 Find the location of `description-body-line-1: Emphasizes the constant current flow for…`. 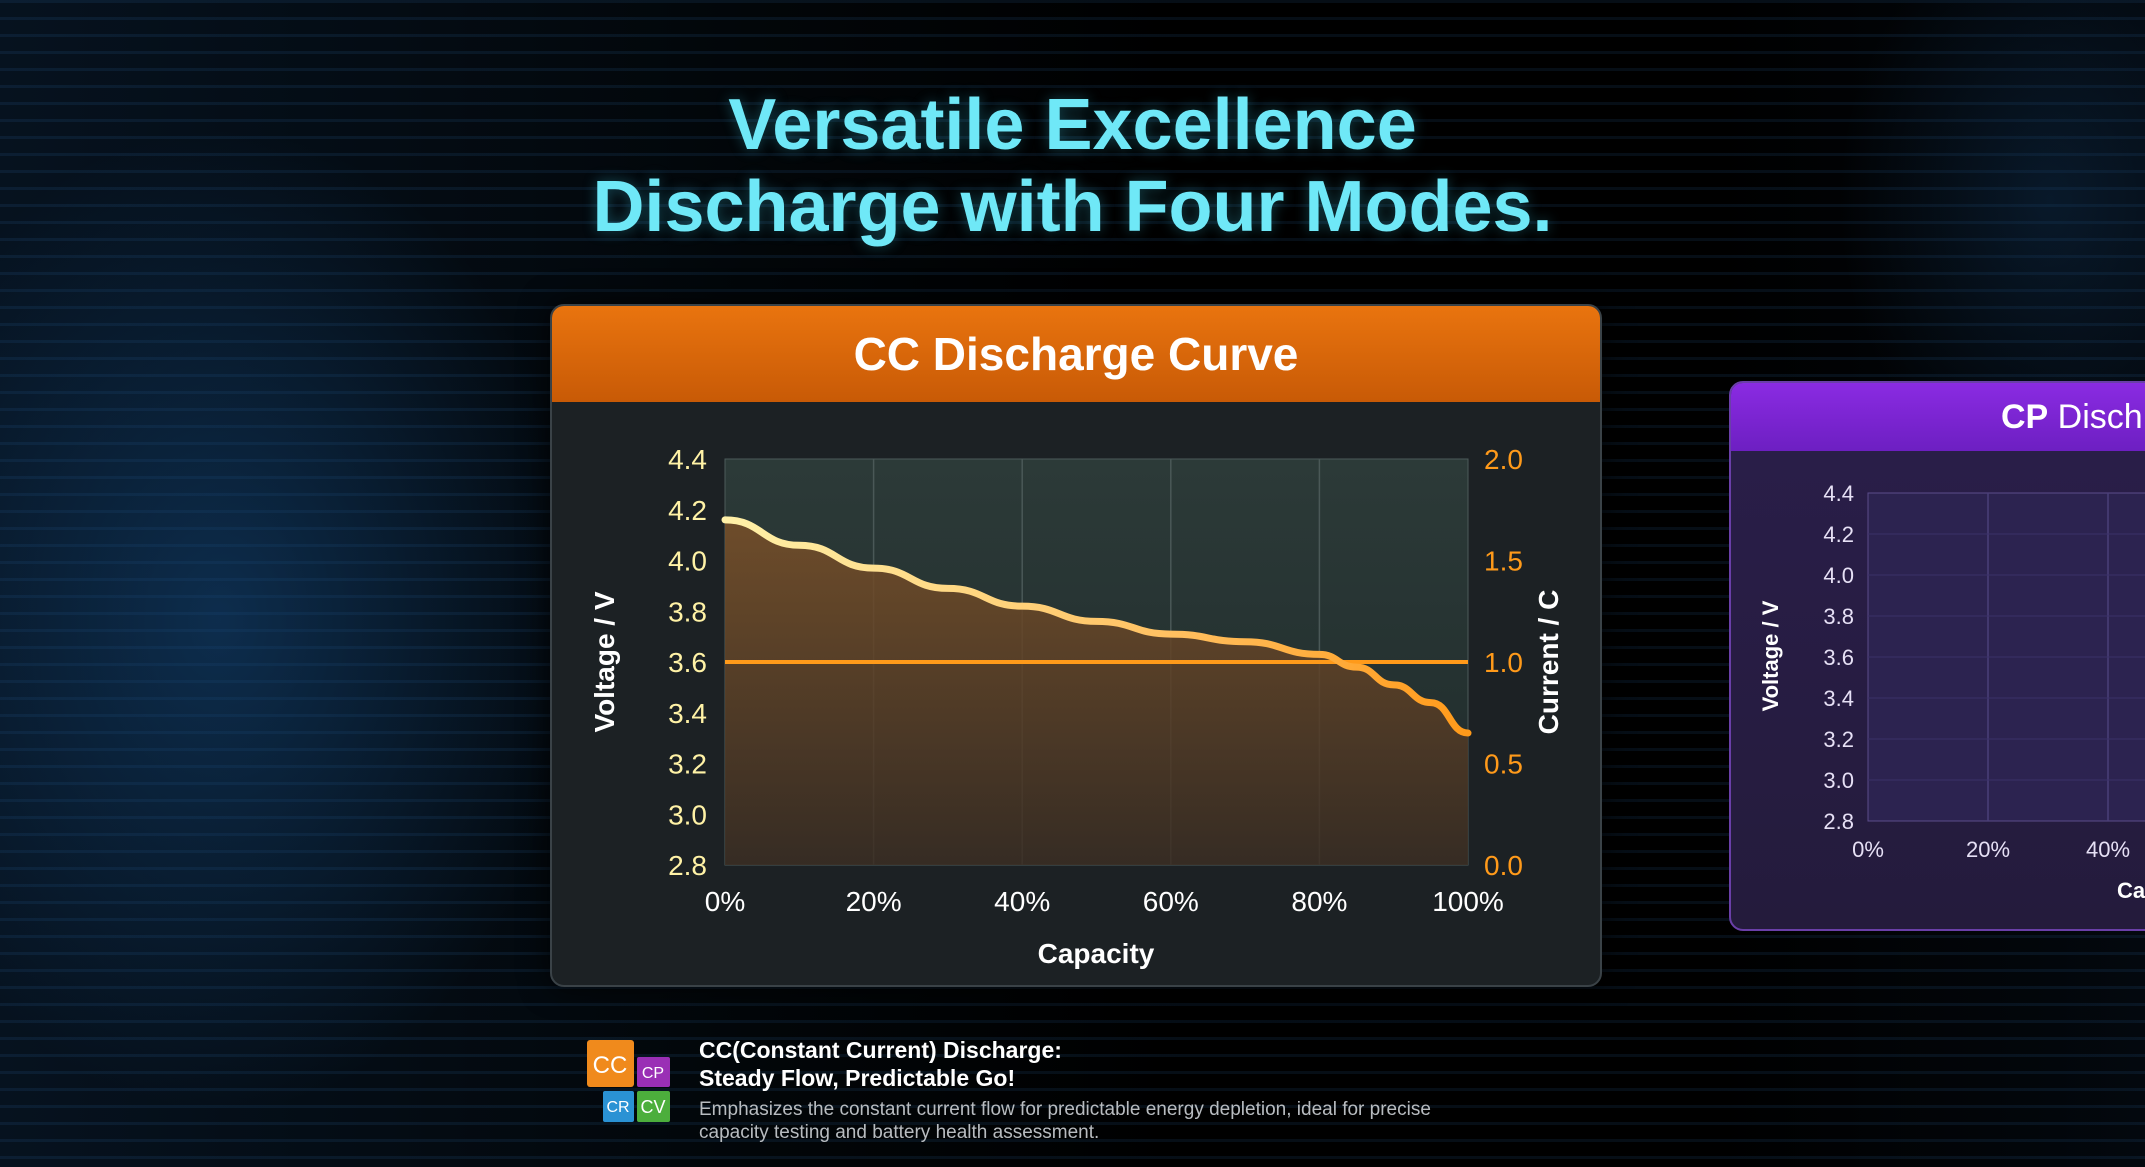

description-body-line-1: Emphasizes the constant current flow for… is located at coordinates (1065, 1109).